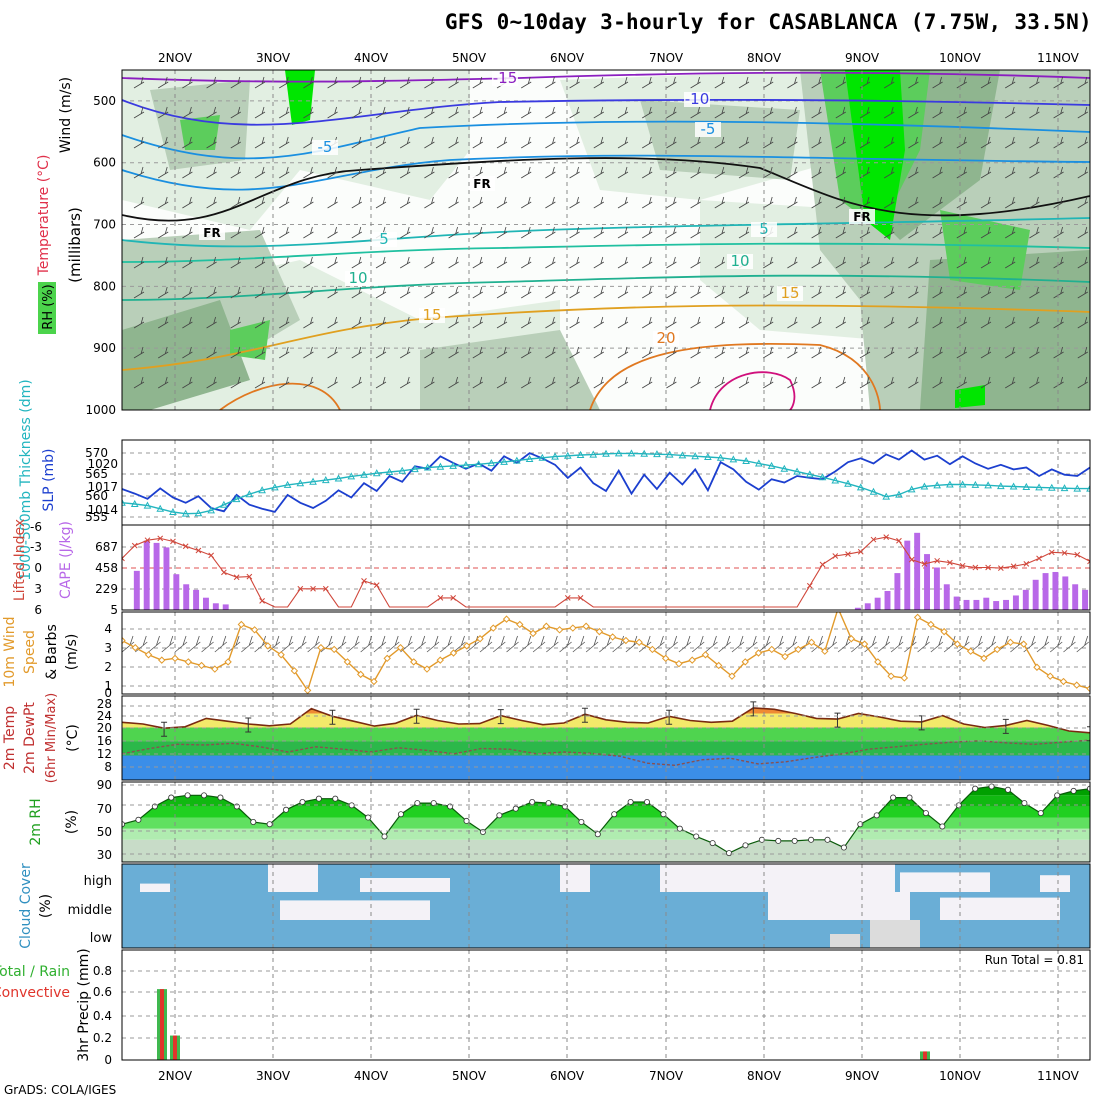 The width and height of the screenshot is (1100, 1100). Describe the element at coordinates (666, 58) in the screenshot. I see `top-day-label: 7NOV` at that location.